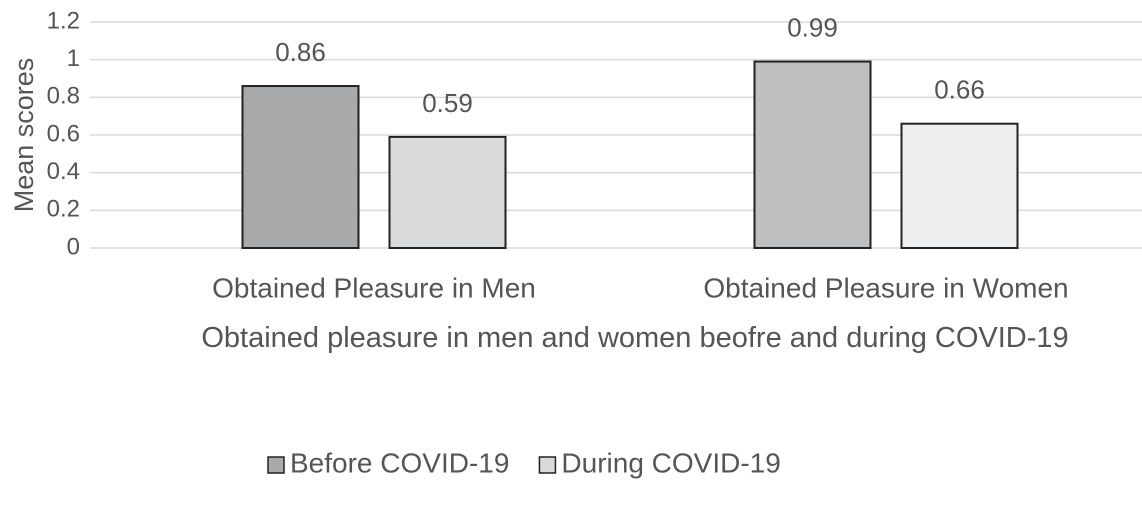 The image size is (1142, 527). What do you see at coordinates (447, 103) in the screenshot?
I see `value-label: 0.59` at bounding box center [447, 103].